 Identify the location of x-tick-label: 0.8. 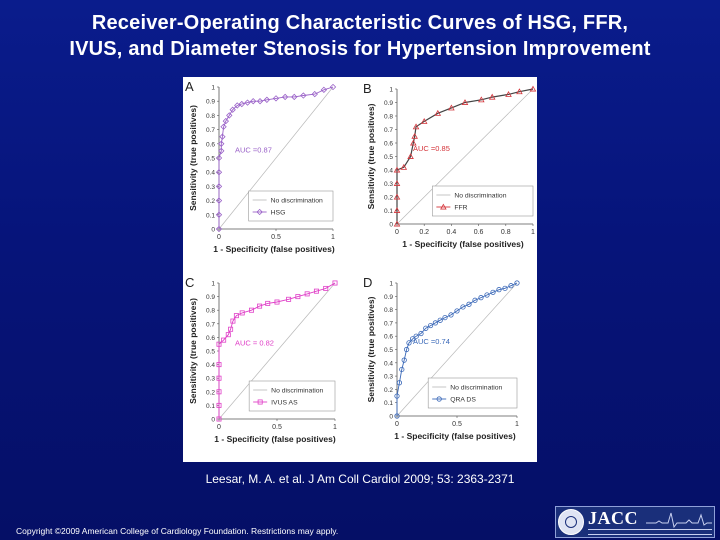
(506, 232).